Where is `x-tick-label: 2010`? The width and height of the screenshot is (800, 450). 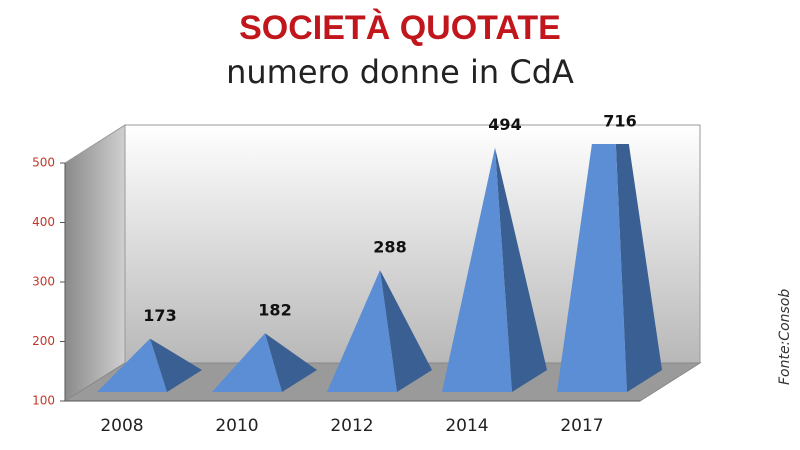 x-tick-label: 2010 is located at coordinates (236, 426).